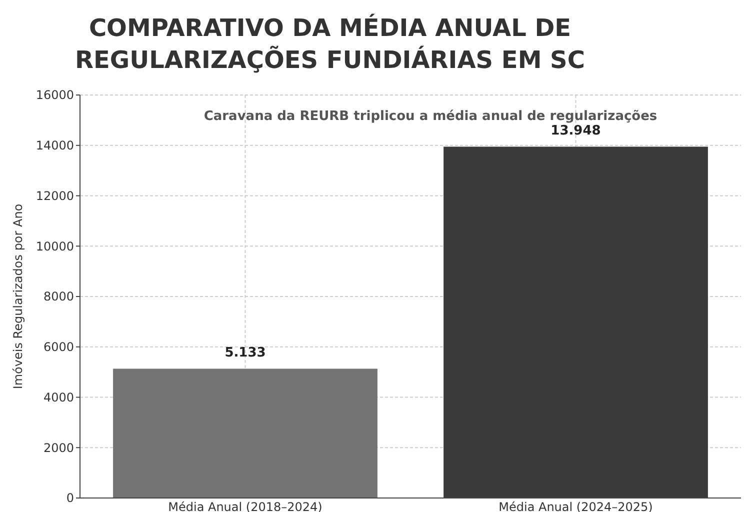 The image size is (751, 512). What do you see at coordinates (18, 297) in the screenshot?
I see `y-axis-title: Imóveis Regularizados por Ano` at bounding box center [18, 297].